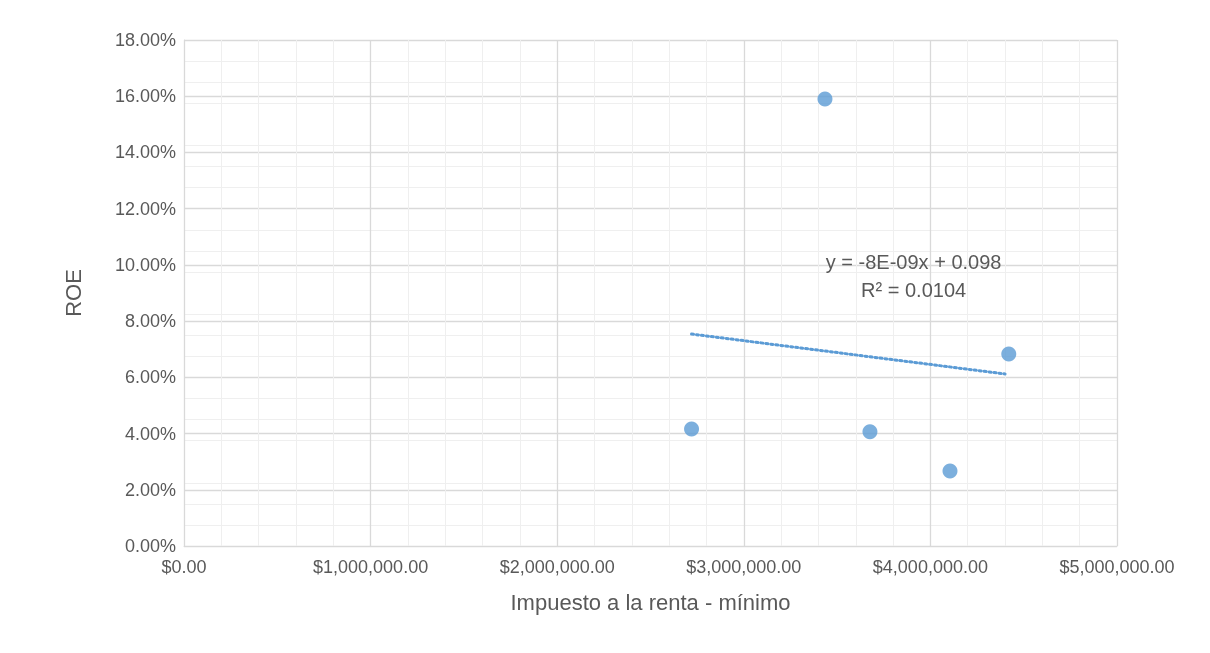 This screenshot has width=1210, height=653. What do you see at coordinates (150, 546) in the screenshot?
I see `y-tick-label: 0.00%` at bounding box center [150, 546].